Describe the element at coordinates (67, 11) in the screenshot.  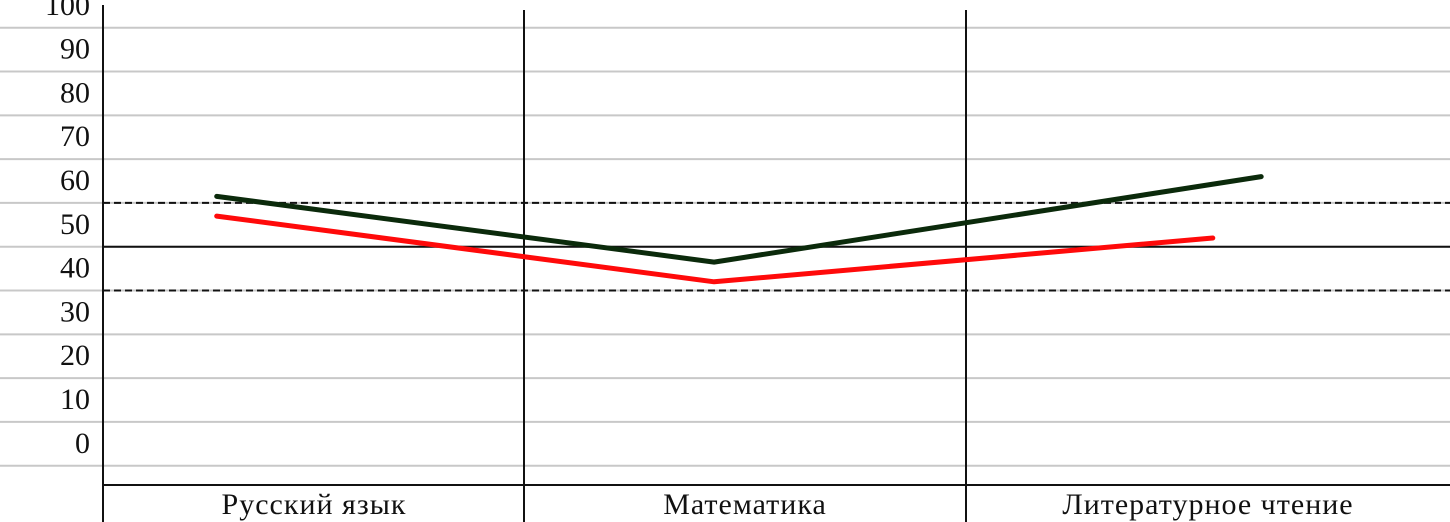
I see `y-tick-label: 100` at that location.